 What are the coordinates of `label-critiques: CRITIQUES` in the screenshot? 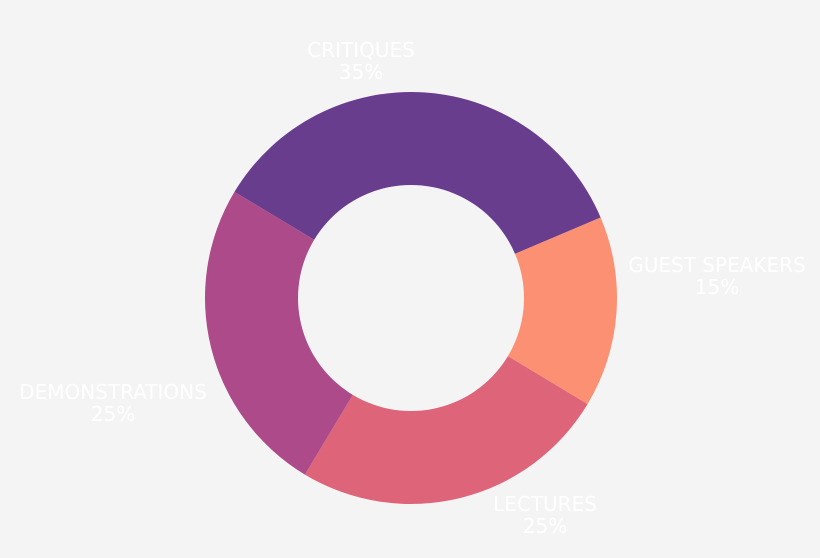 It's located at (361, 50).